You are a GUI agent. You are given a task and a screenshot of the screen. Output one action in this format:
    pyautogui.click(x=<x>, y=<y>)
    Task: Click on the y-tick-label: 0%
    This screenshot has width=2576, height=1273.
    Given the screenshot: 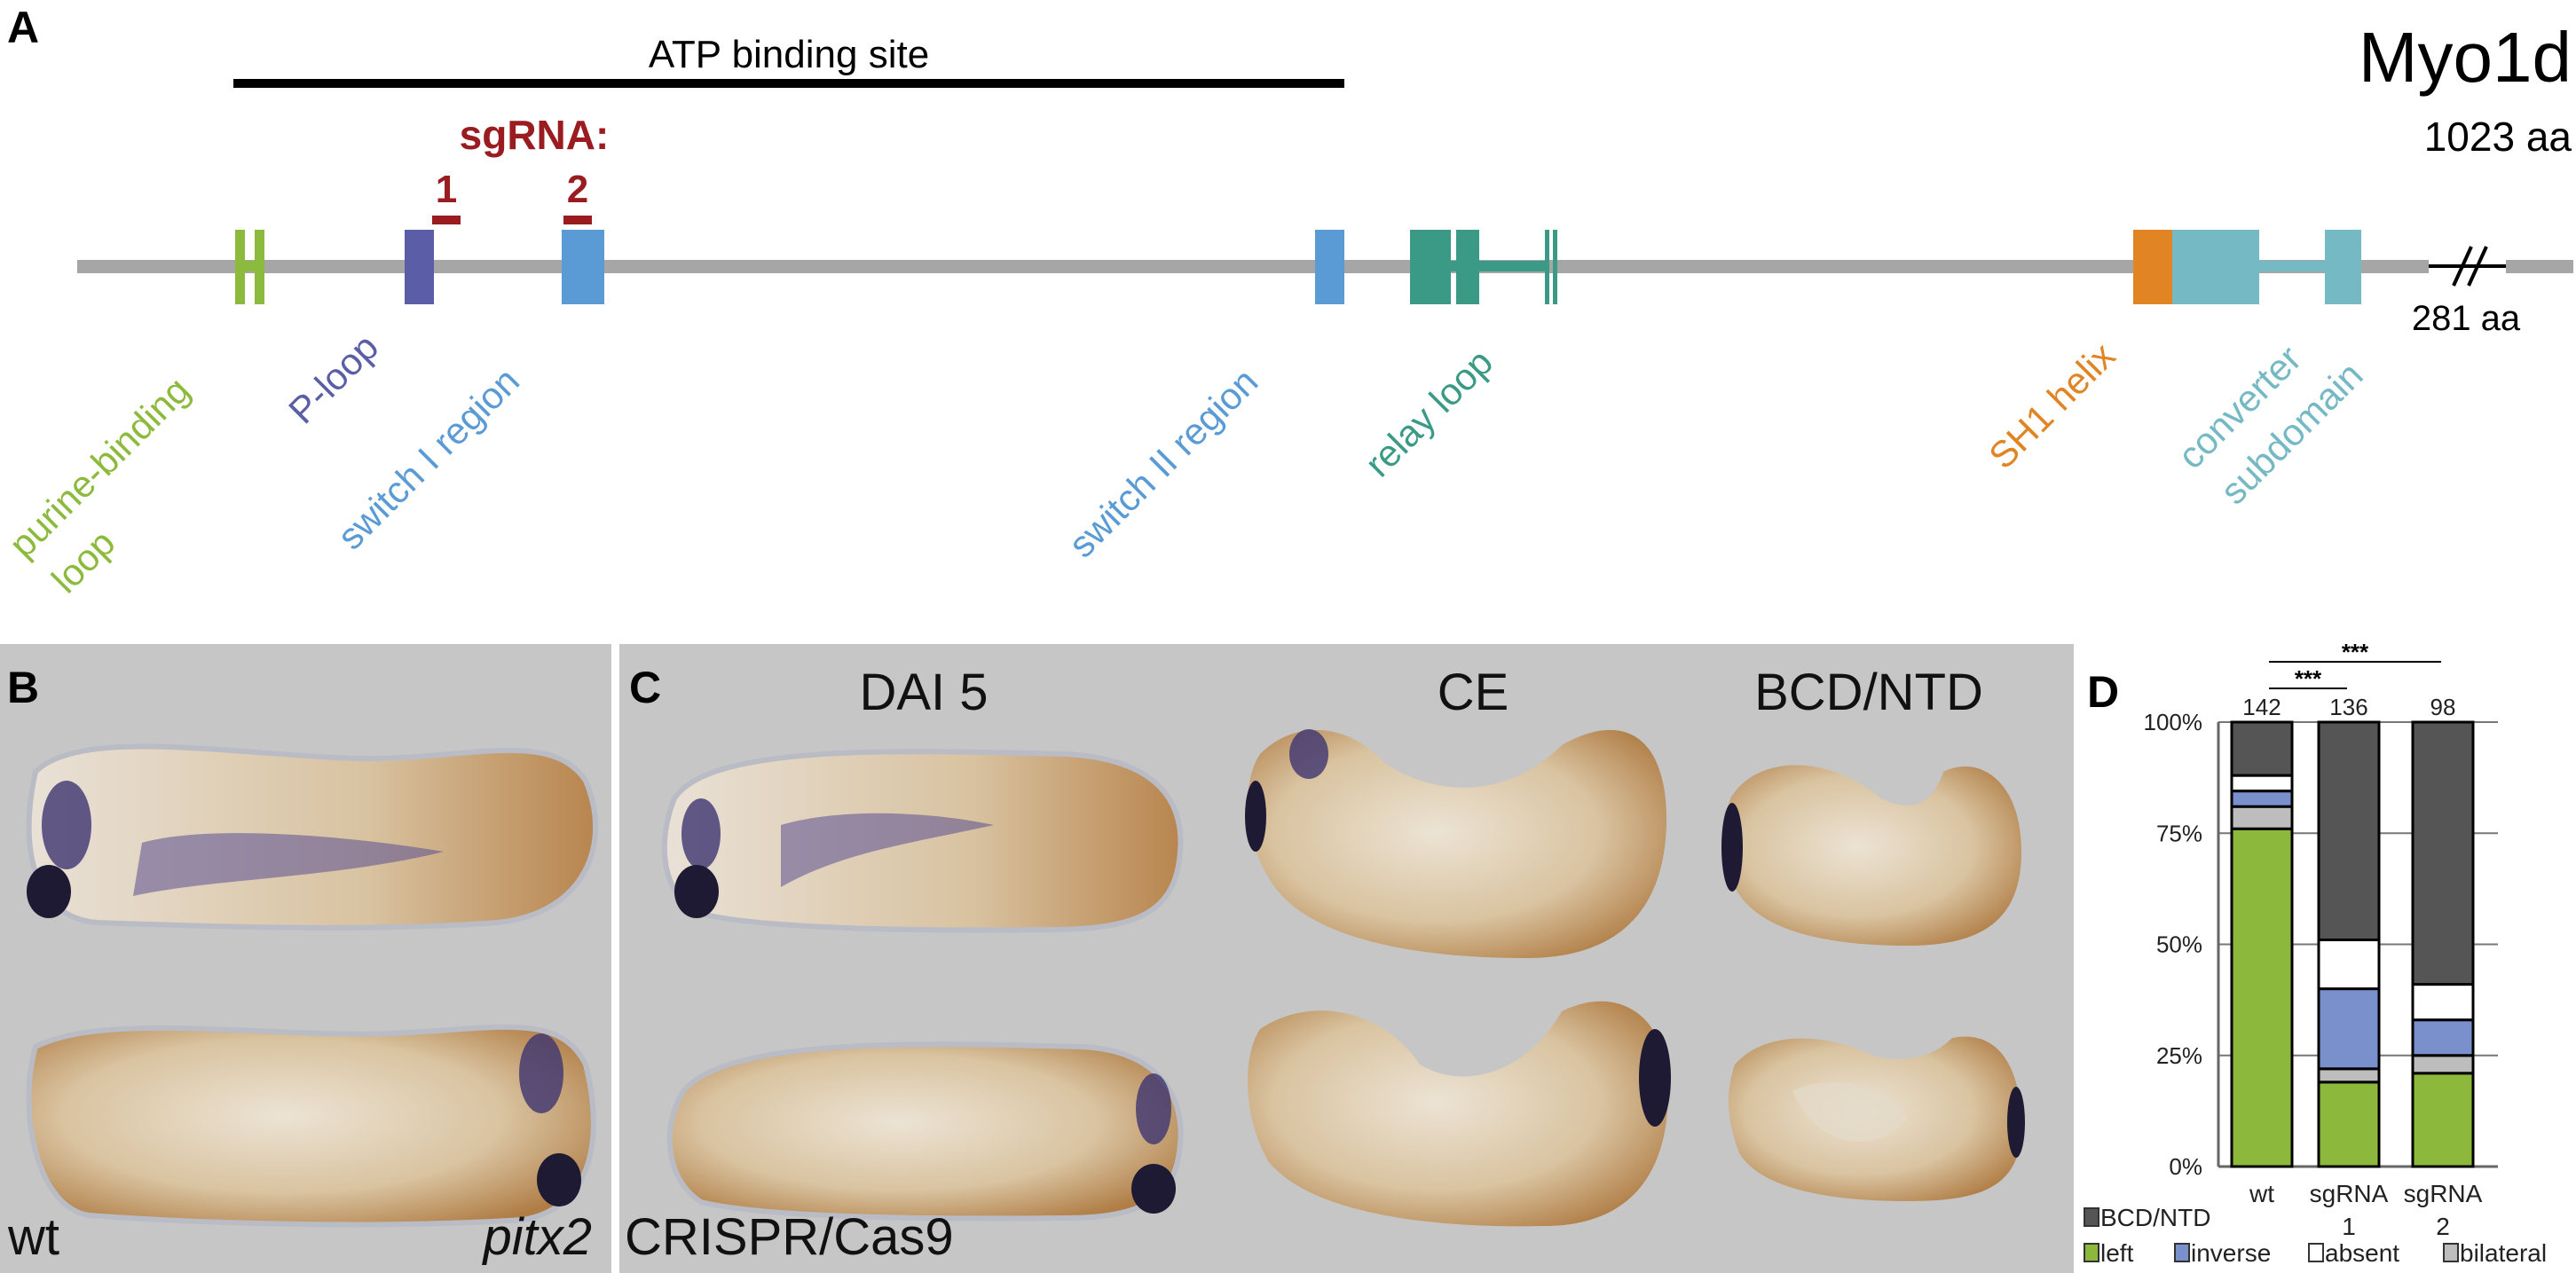 What is the action you would take?
    pyautogui.click(x=2185, y=1166)
    